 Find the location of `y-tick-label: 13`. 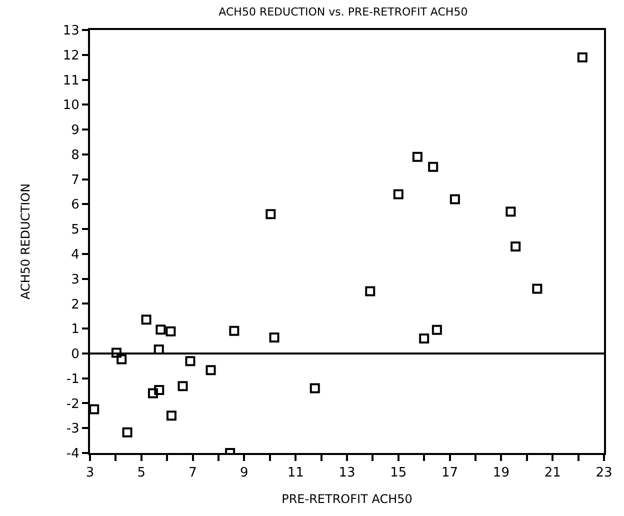

y-tick-label: 13 is located at coordinates (71, 31).